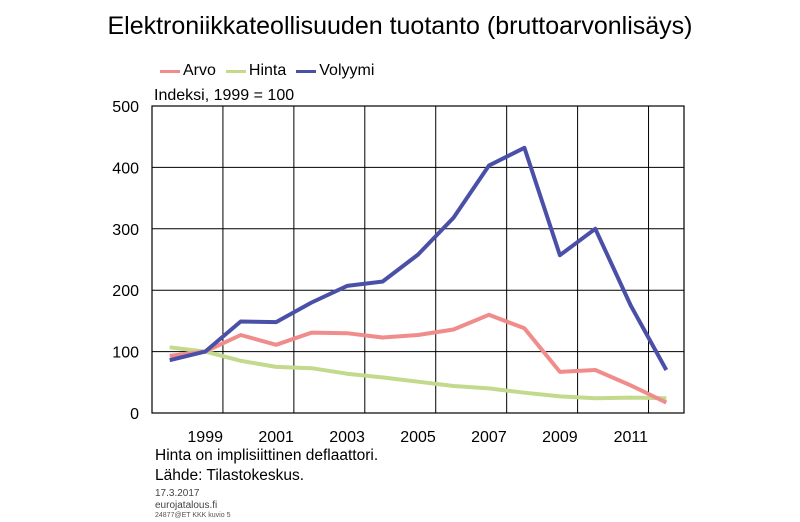 Image resolution: width=800 pixels, height=522 pixels. Describe the element at coordinates (489, 437) in the screenshot. I see `x-tick-label-2007: 2007` at that location.